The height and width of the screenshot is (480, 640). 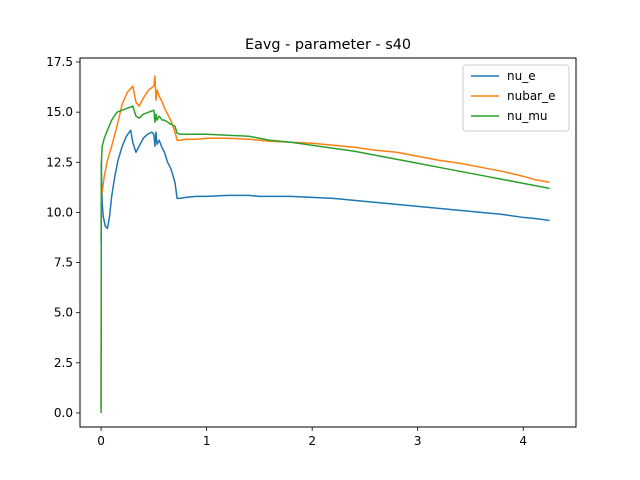 I want to click on y-tick-label: 0.0, so click(x=63, y=413).